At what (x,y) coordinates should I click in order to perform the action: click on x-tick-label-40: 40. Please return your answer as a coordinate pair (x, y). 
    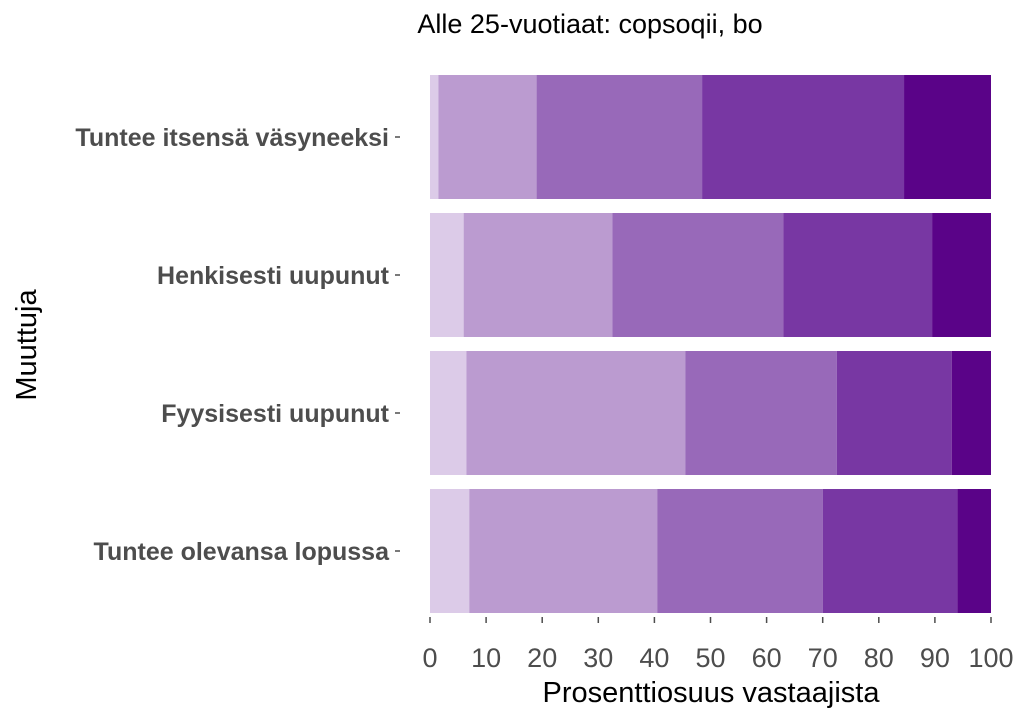
    Looking at the image, I should click on (654, 658).